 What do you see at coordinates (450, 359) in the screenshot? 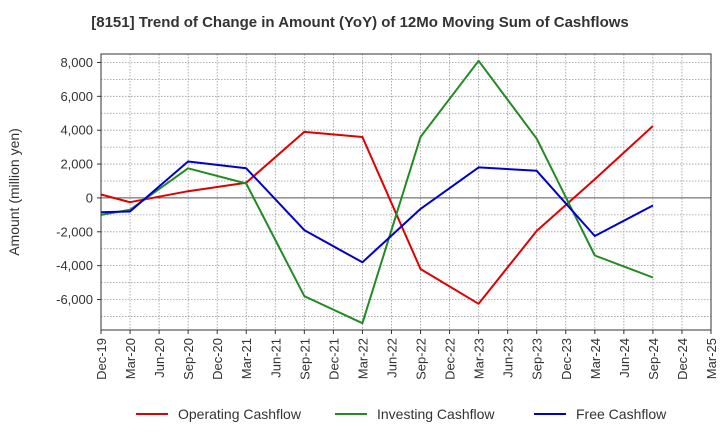
I see `x-tick-label: Dec-22` at bounding box center [450, 359].